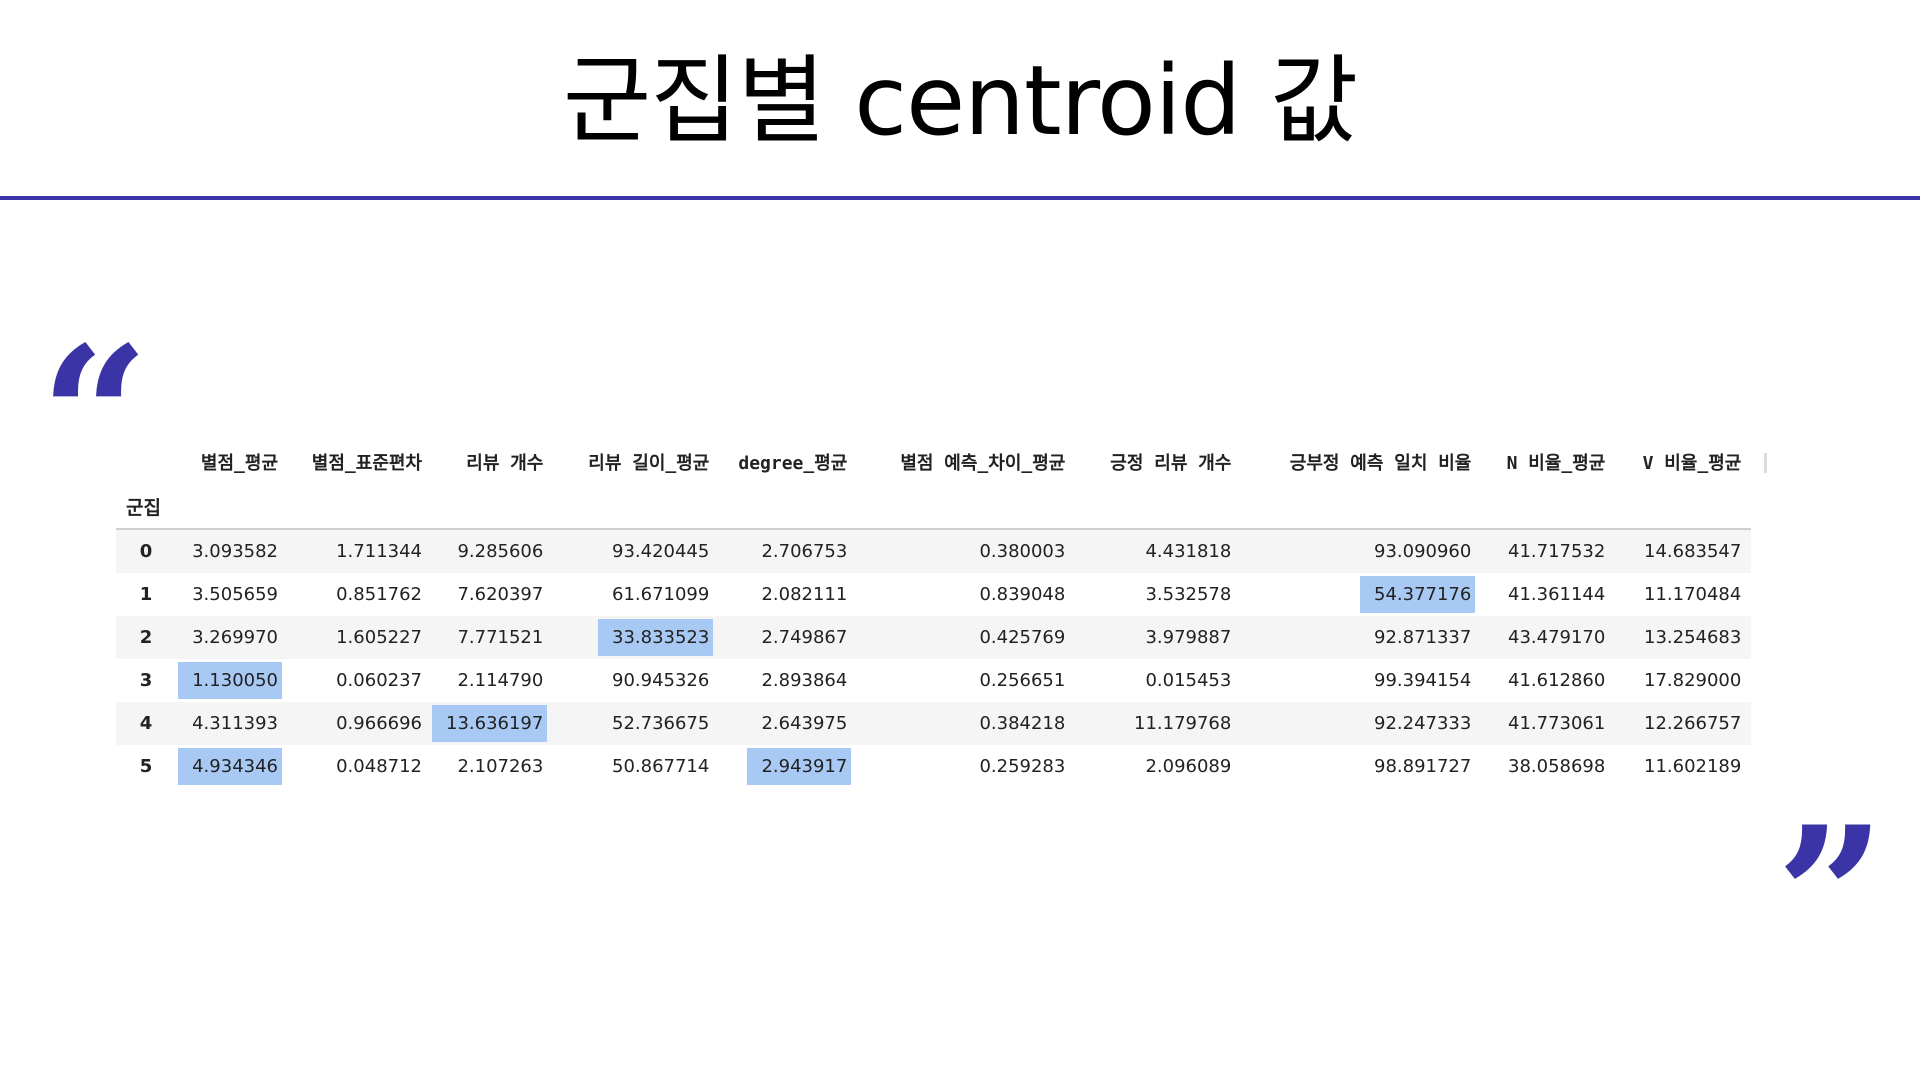  I want to click on cell-value: 3.505659, so click(235, 594).